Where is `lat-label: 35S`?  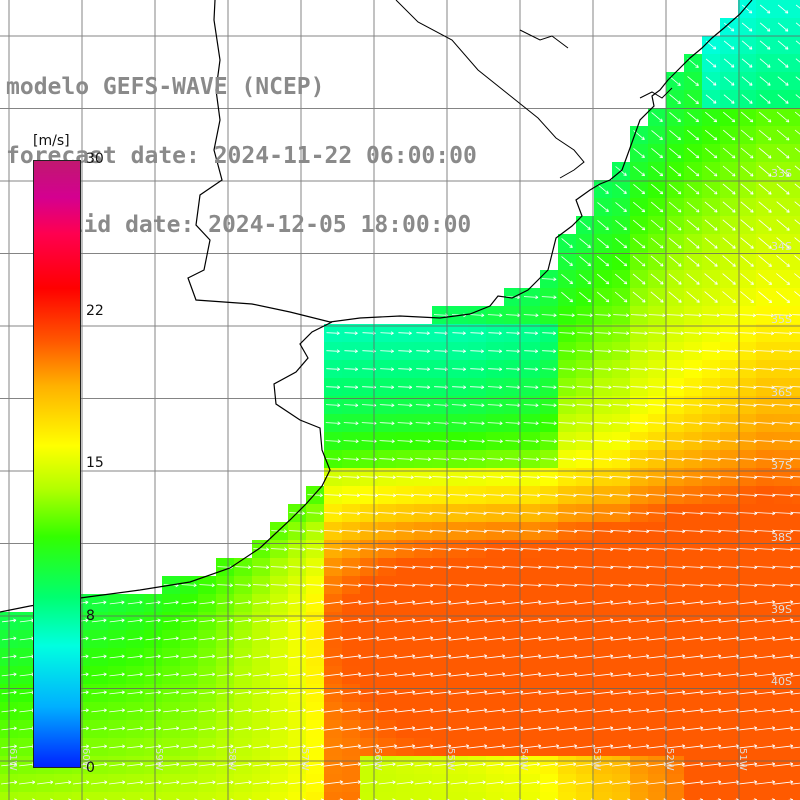
lat-label: 35S is located at coordinates (781, 319).